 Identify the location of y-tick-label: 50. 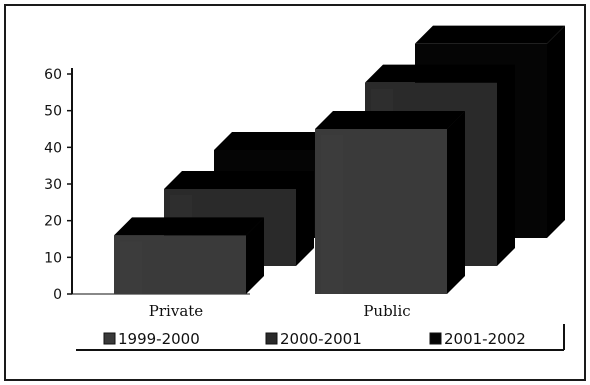
(53, 112).